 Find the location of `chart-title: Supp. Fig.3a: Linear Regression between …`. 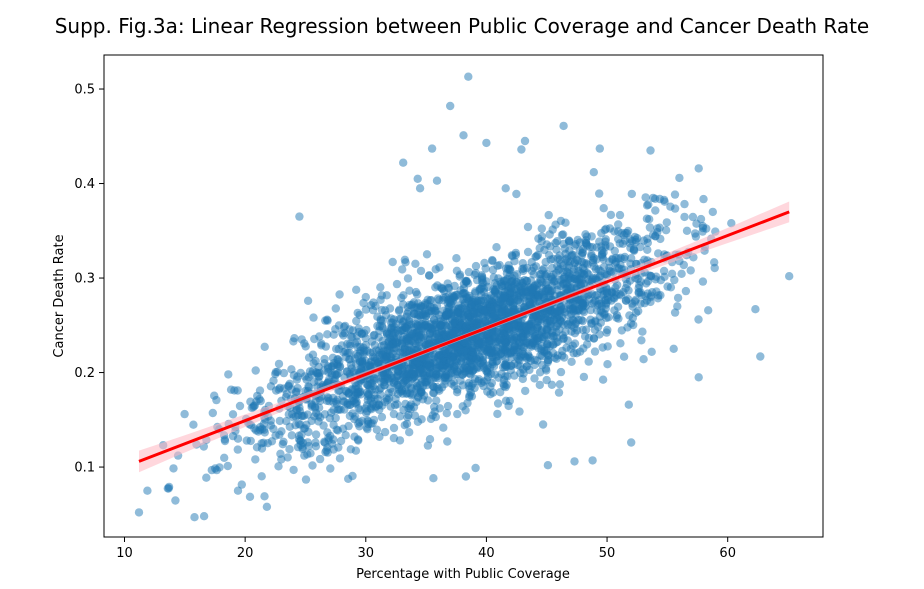

chart-title: Supp. Fig.3a: Linear Regression between … is located at coordinates (462, 26).